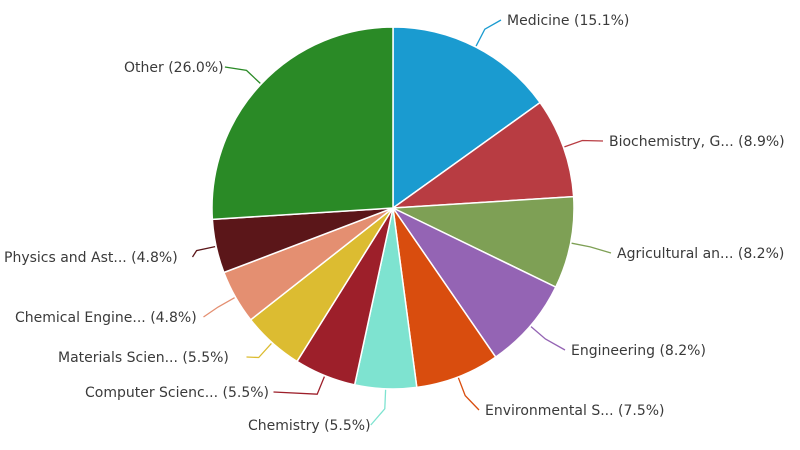 The width and height of the screenshot is (800, 450). I want to click on slice-label: Physics and Ast... (4.8%), so click(91, 258).